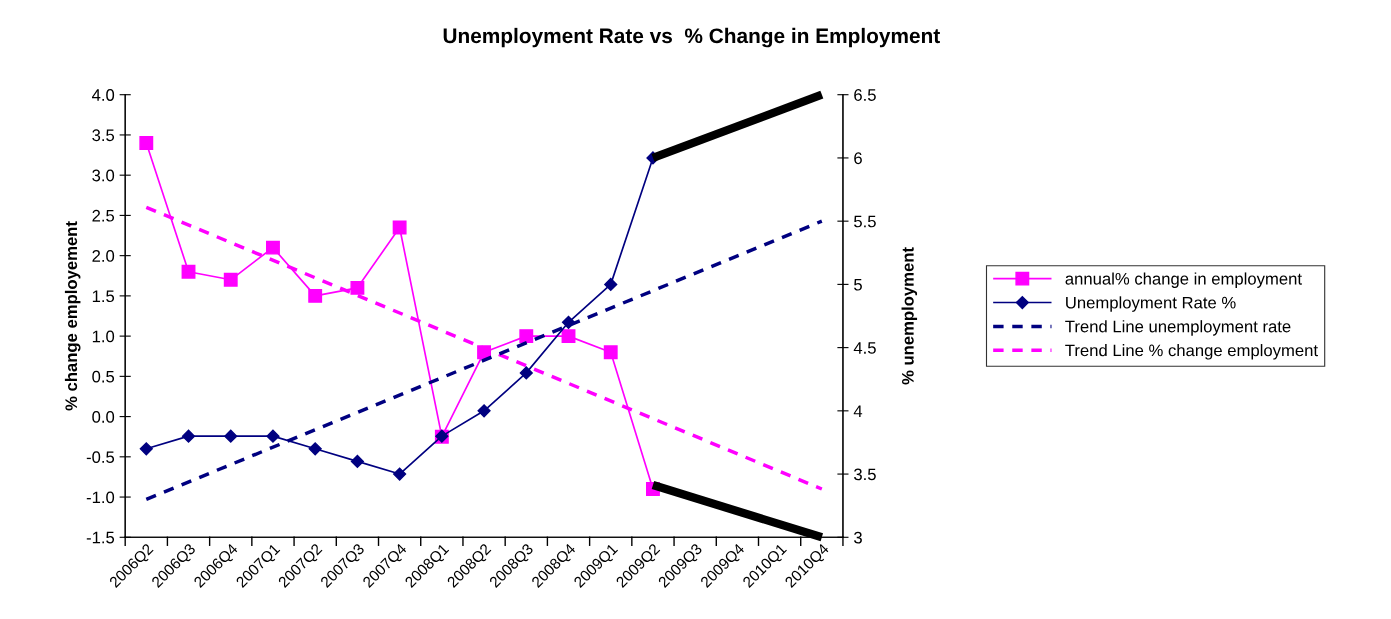 The width and height of the screenshot is (1391, 619). Describe the element at coordinates (1191, 352) in the screenshot. I see `legend-label: Trend Line % change employment` at that location.